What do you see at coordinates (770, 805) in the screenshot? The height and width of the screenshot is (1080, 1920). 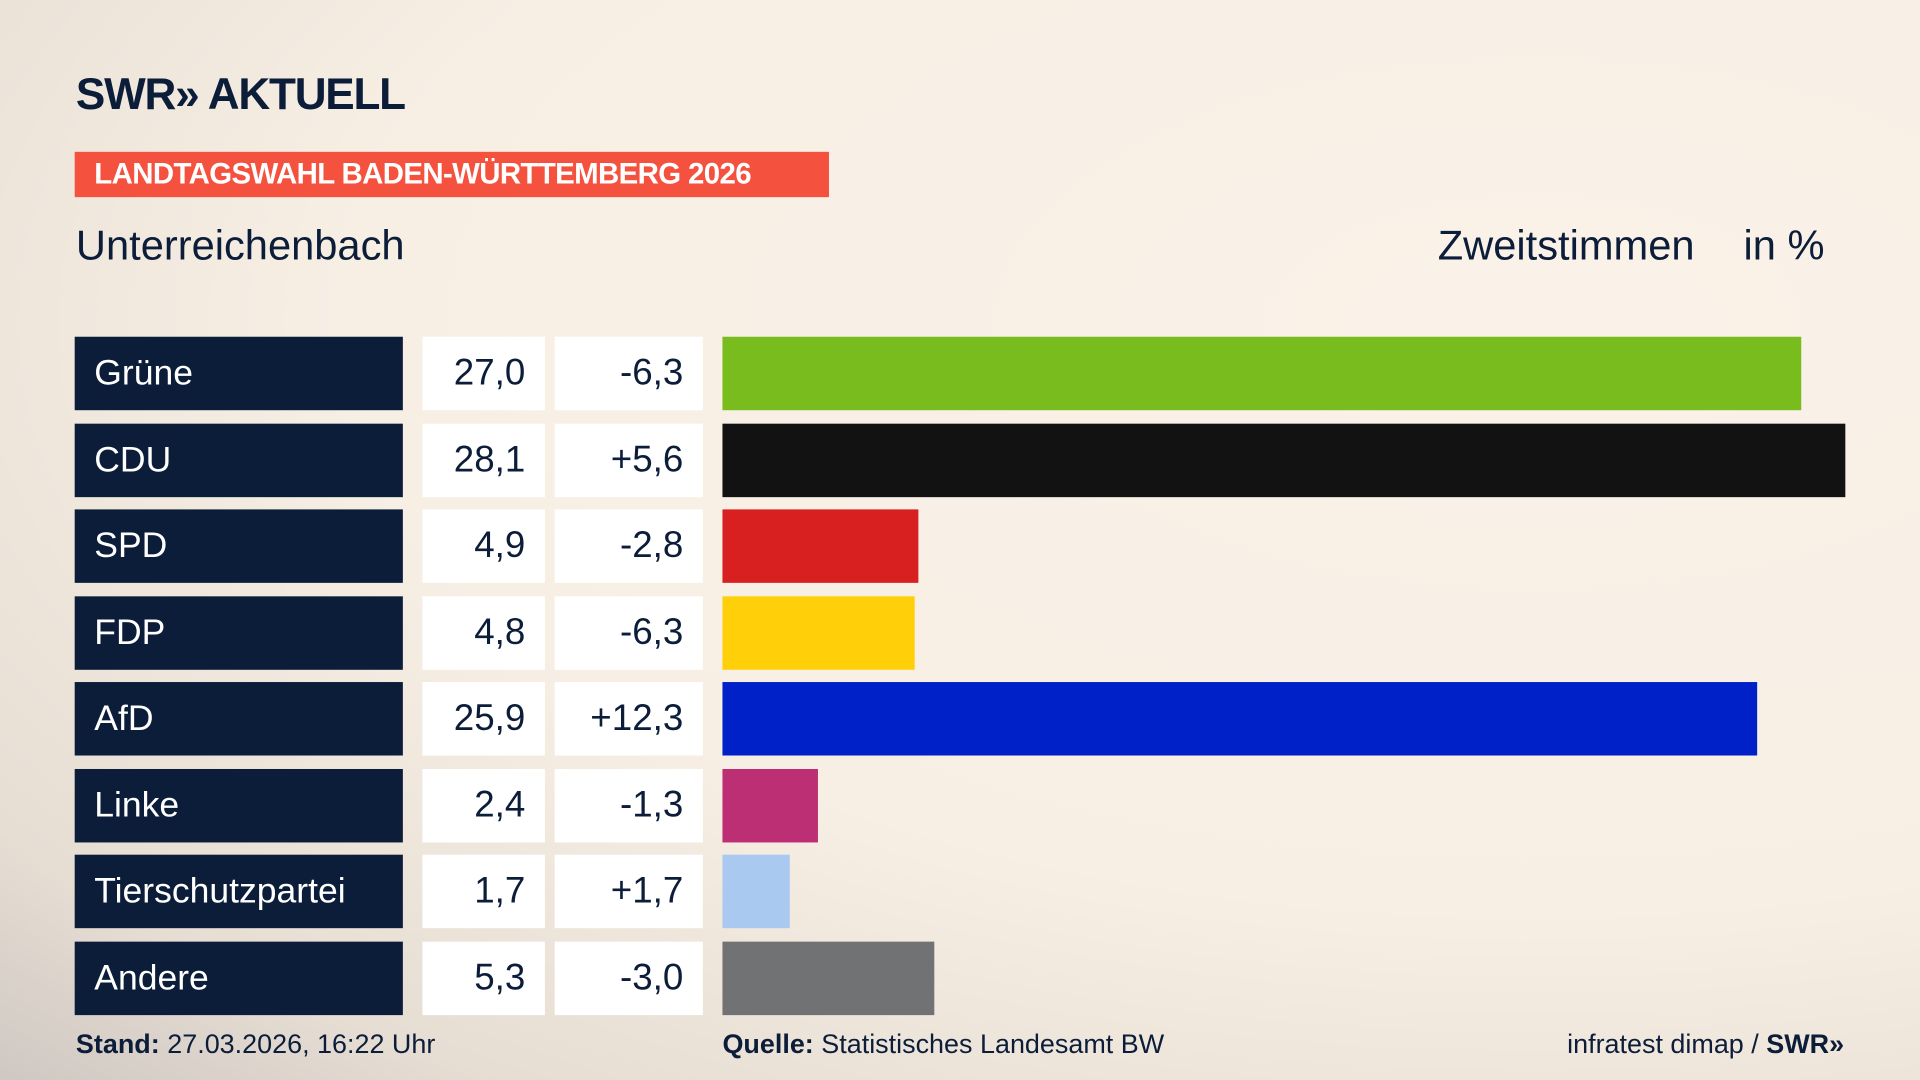 I see `bar-linke` at bounding box center [770, 805].